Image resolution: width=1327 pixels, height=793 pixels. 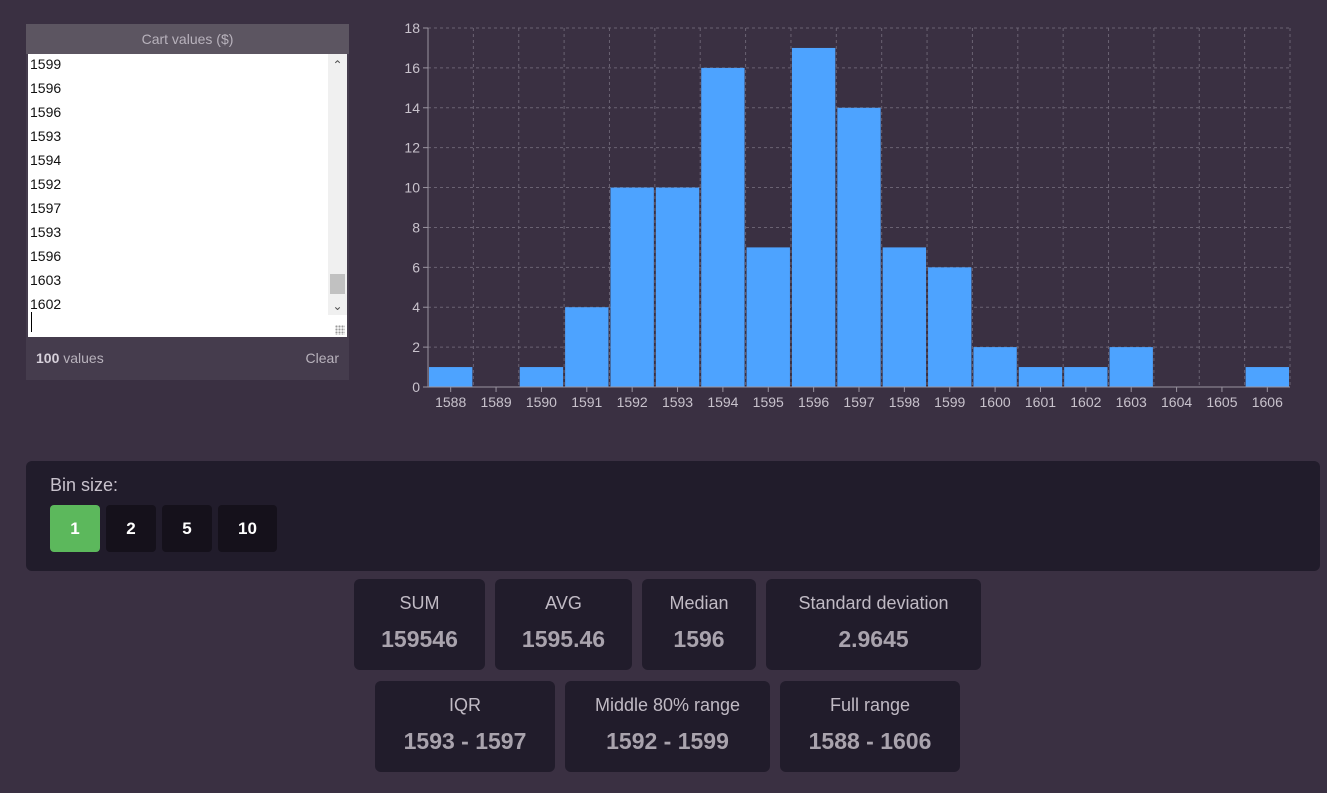 What do you see at coordinates (412, 28) in the screenshot?
I see `y-tick-label: 18` at bounding box center [412, 28].